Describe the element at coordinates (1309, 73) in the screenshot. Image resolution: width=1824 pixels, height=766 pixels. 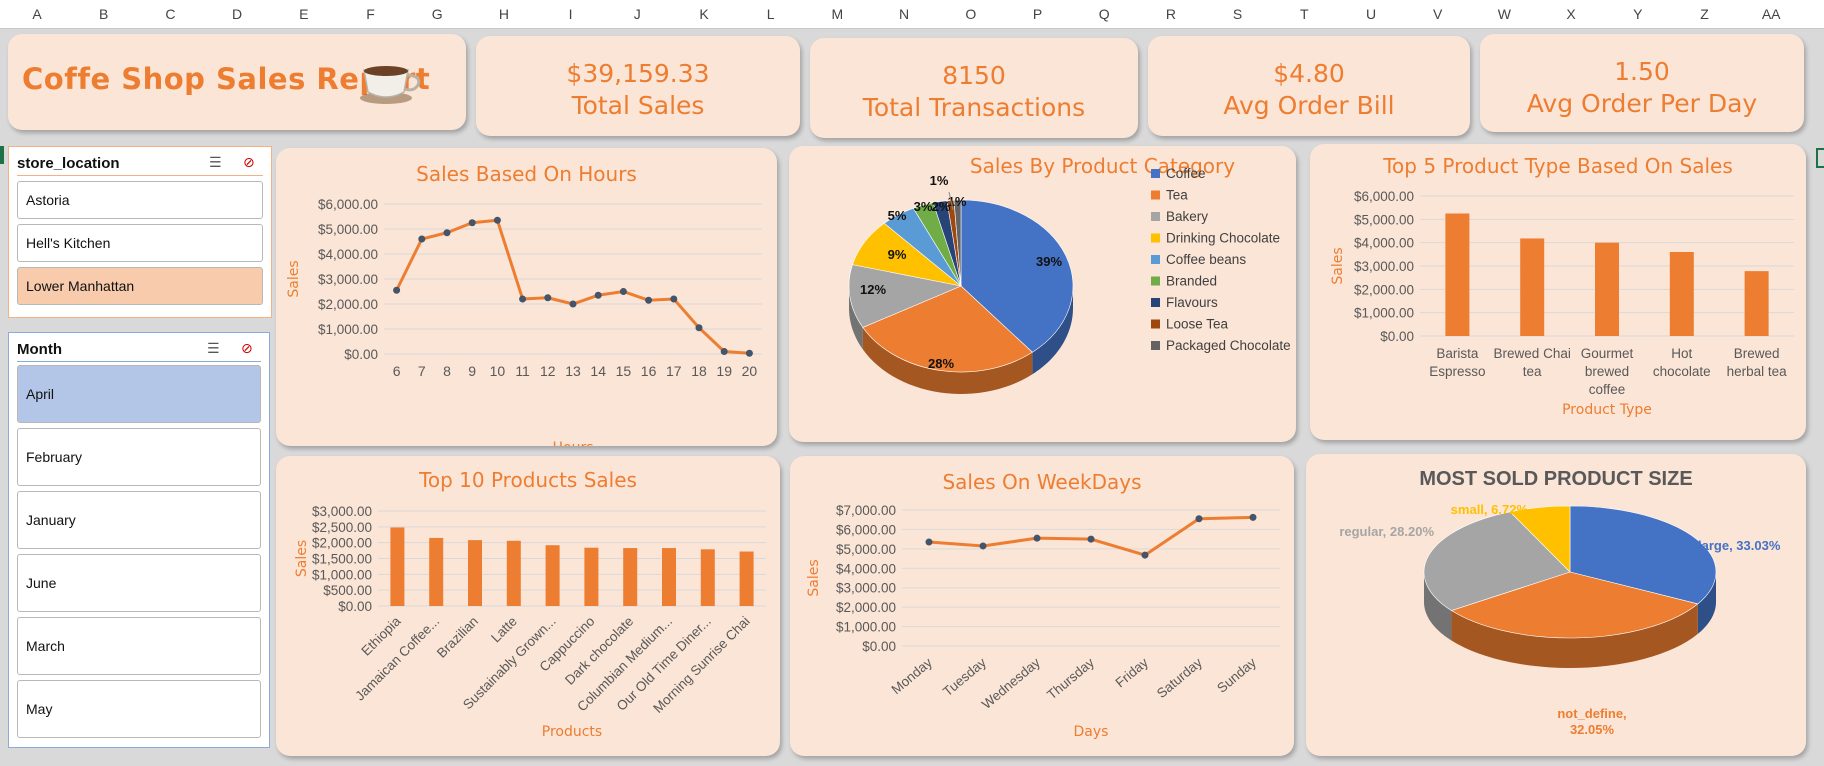
I see `kpi-value: $4.80` at that location.